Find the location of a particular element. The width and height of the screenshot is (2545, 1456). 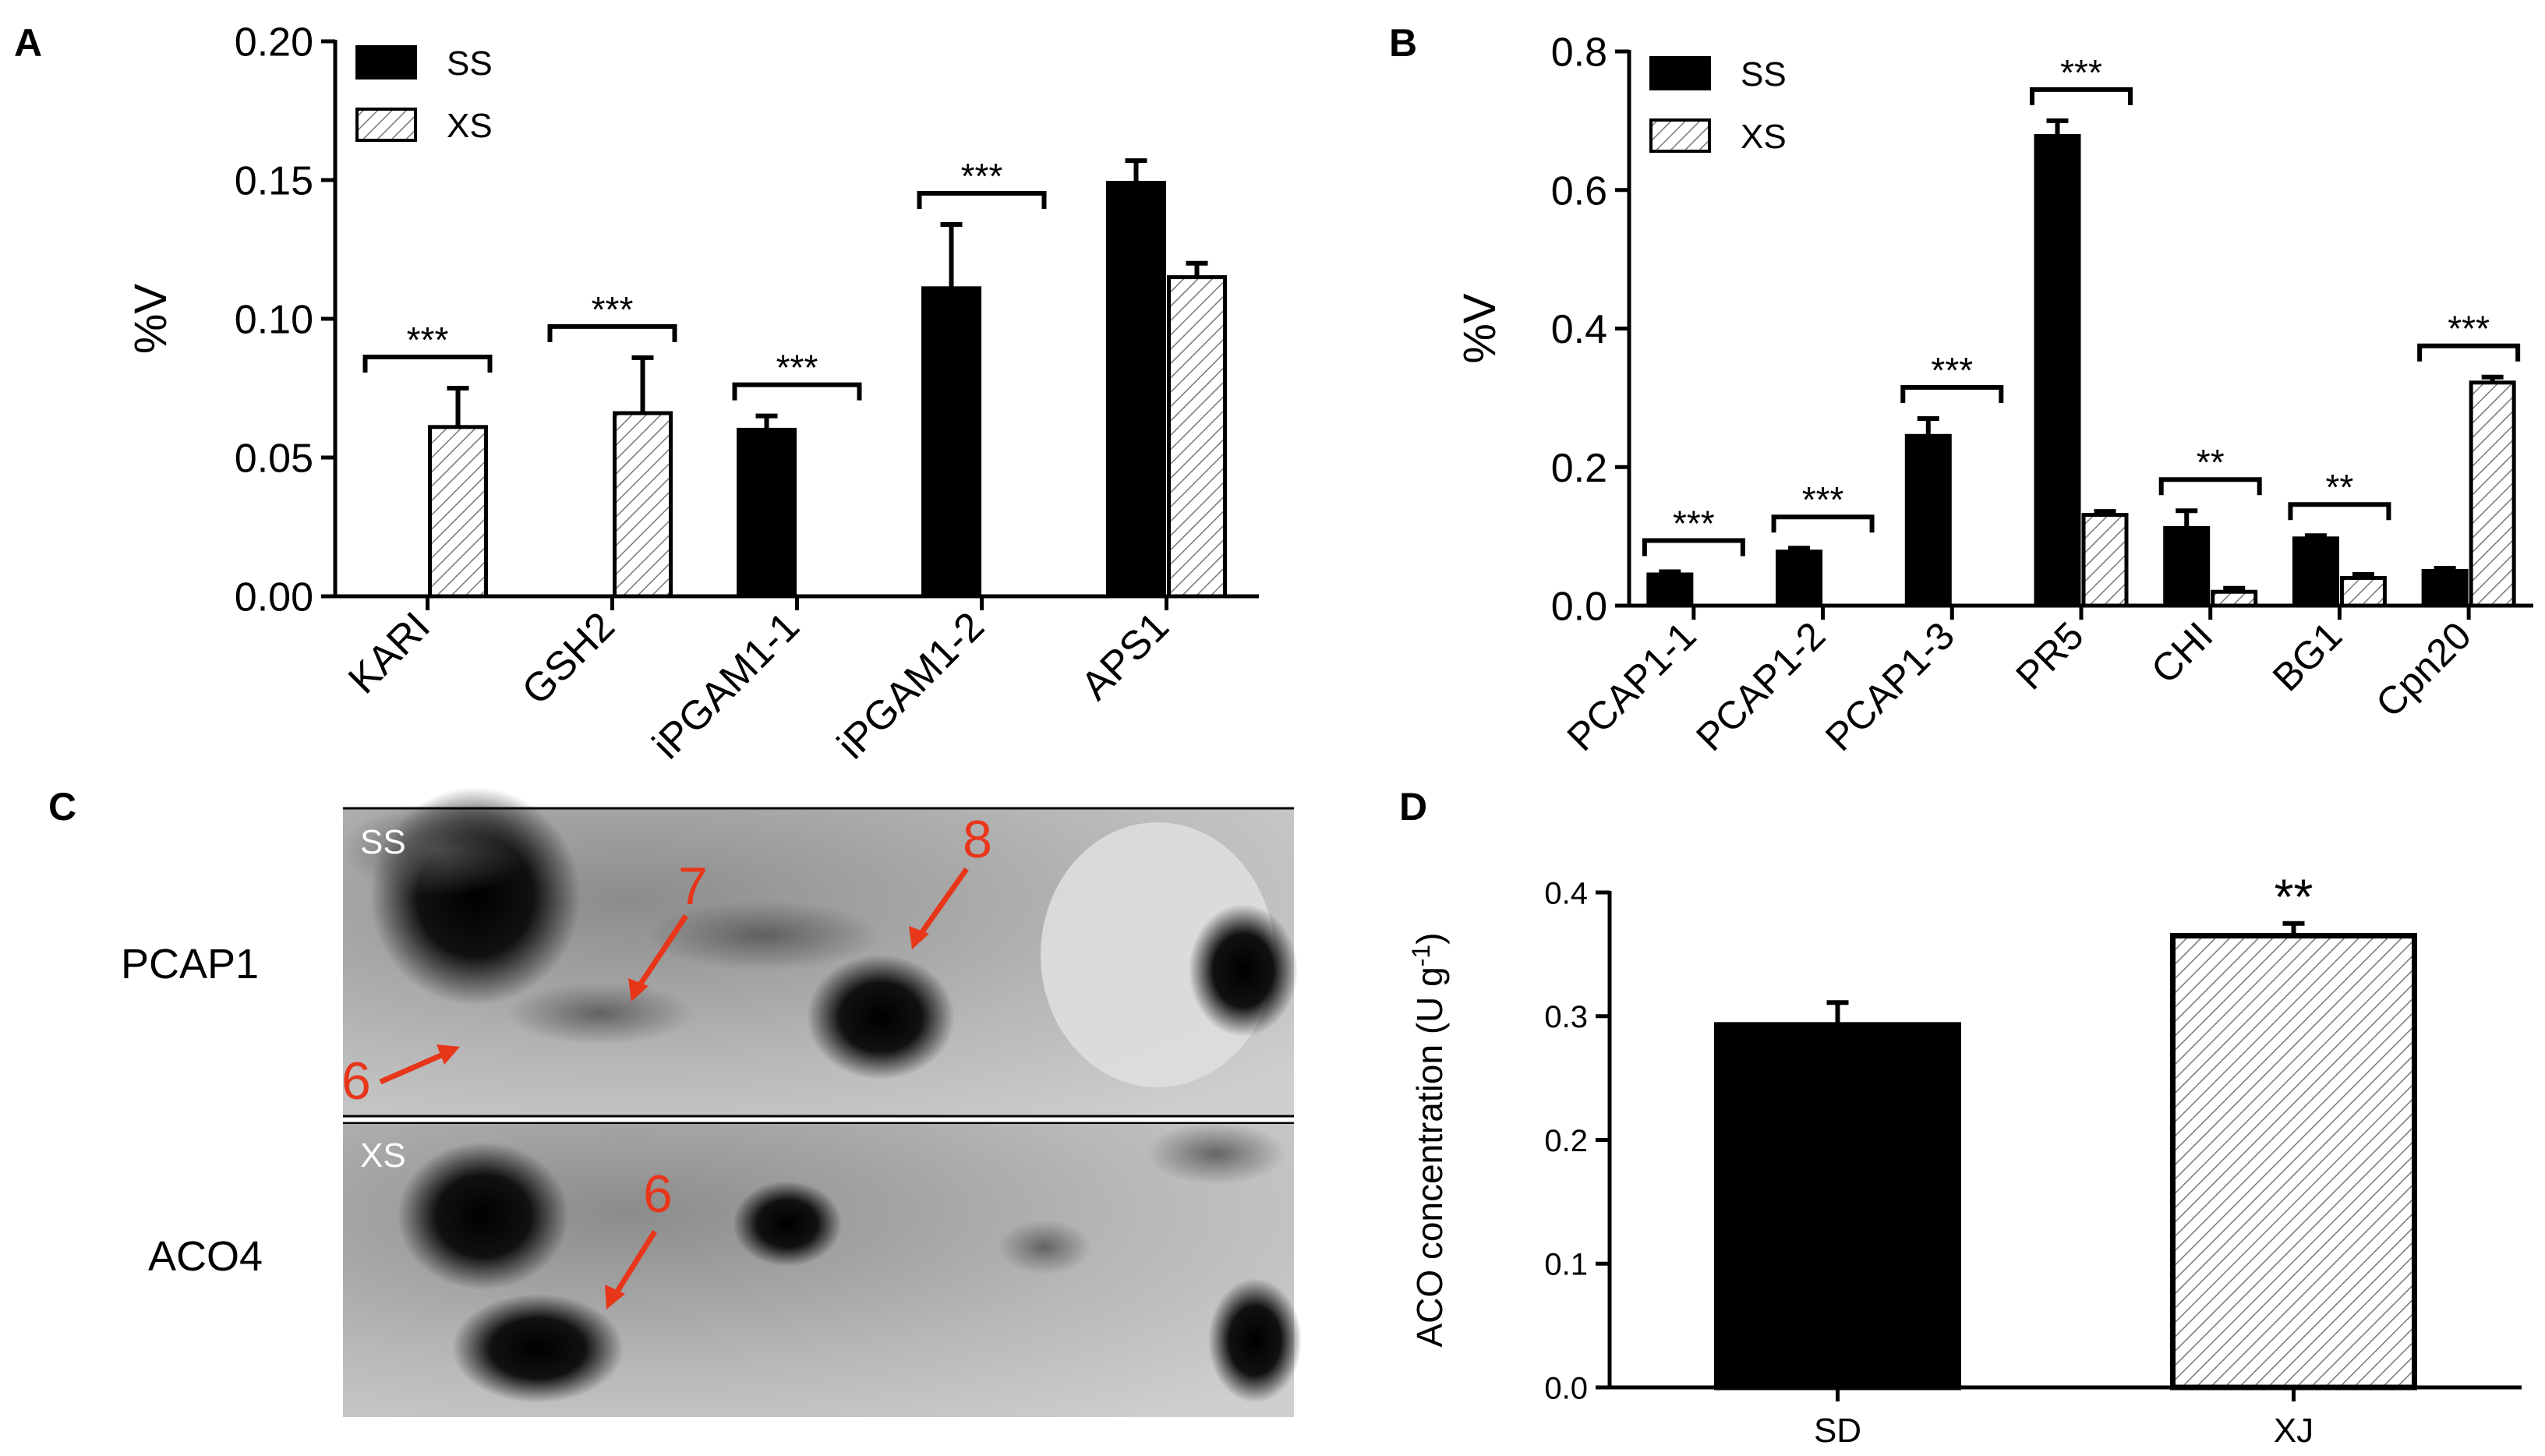

x-tick-label: SD is located at coordinates (1838, 1431).